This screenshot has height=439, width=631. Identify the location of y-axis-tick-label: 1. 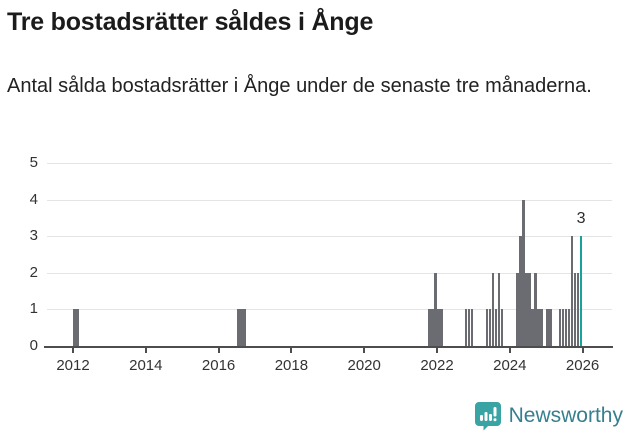
(33, 309).